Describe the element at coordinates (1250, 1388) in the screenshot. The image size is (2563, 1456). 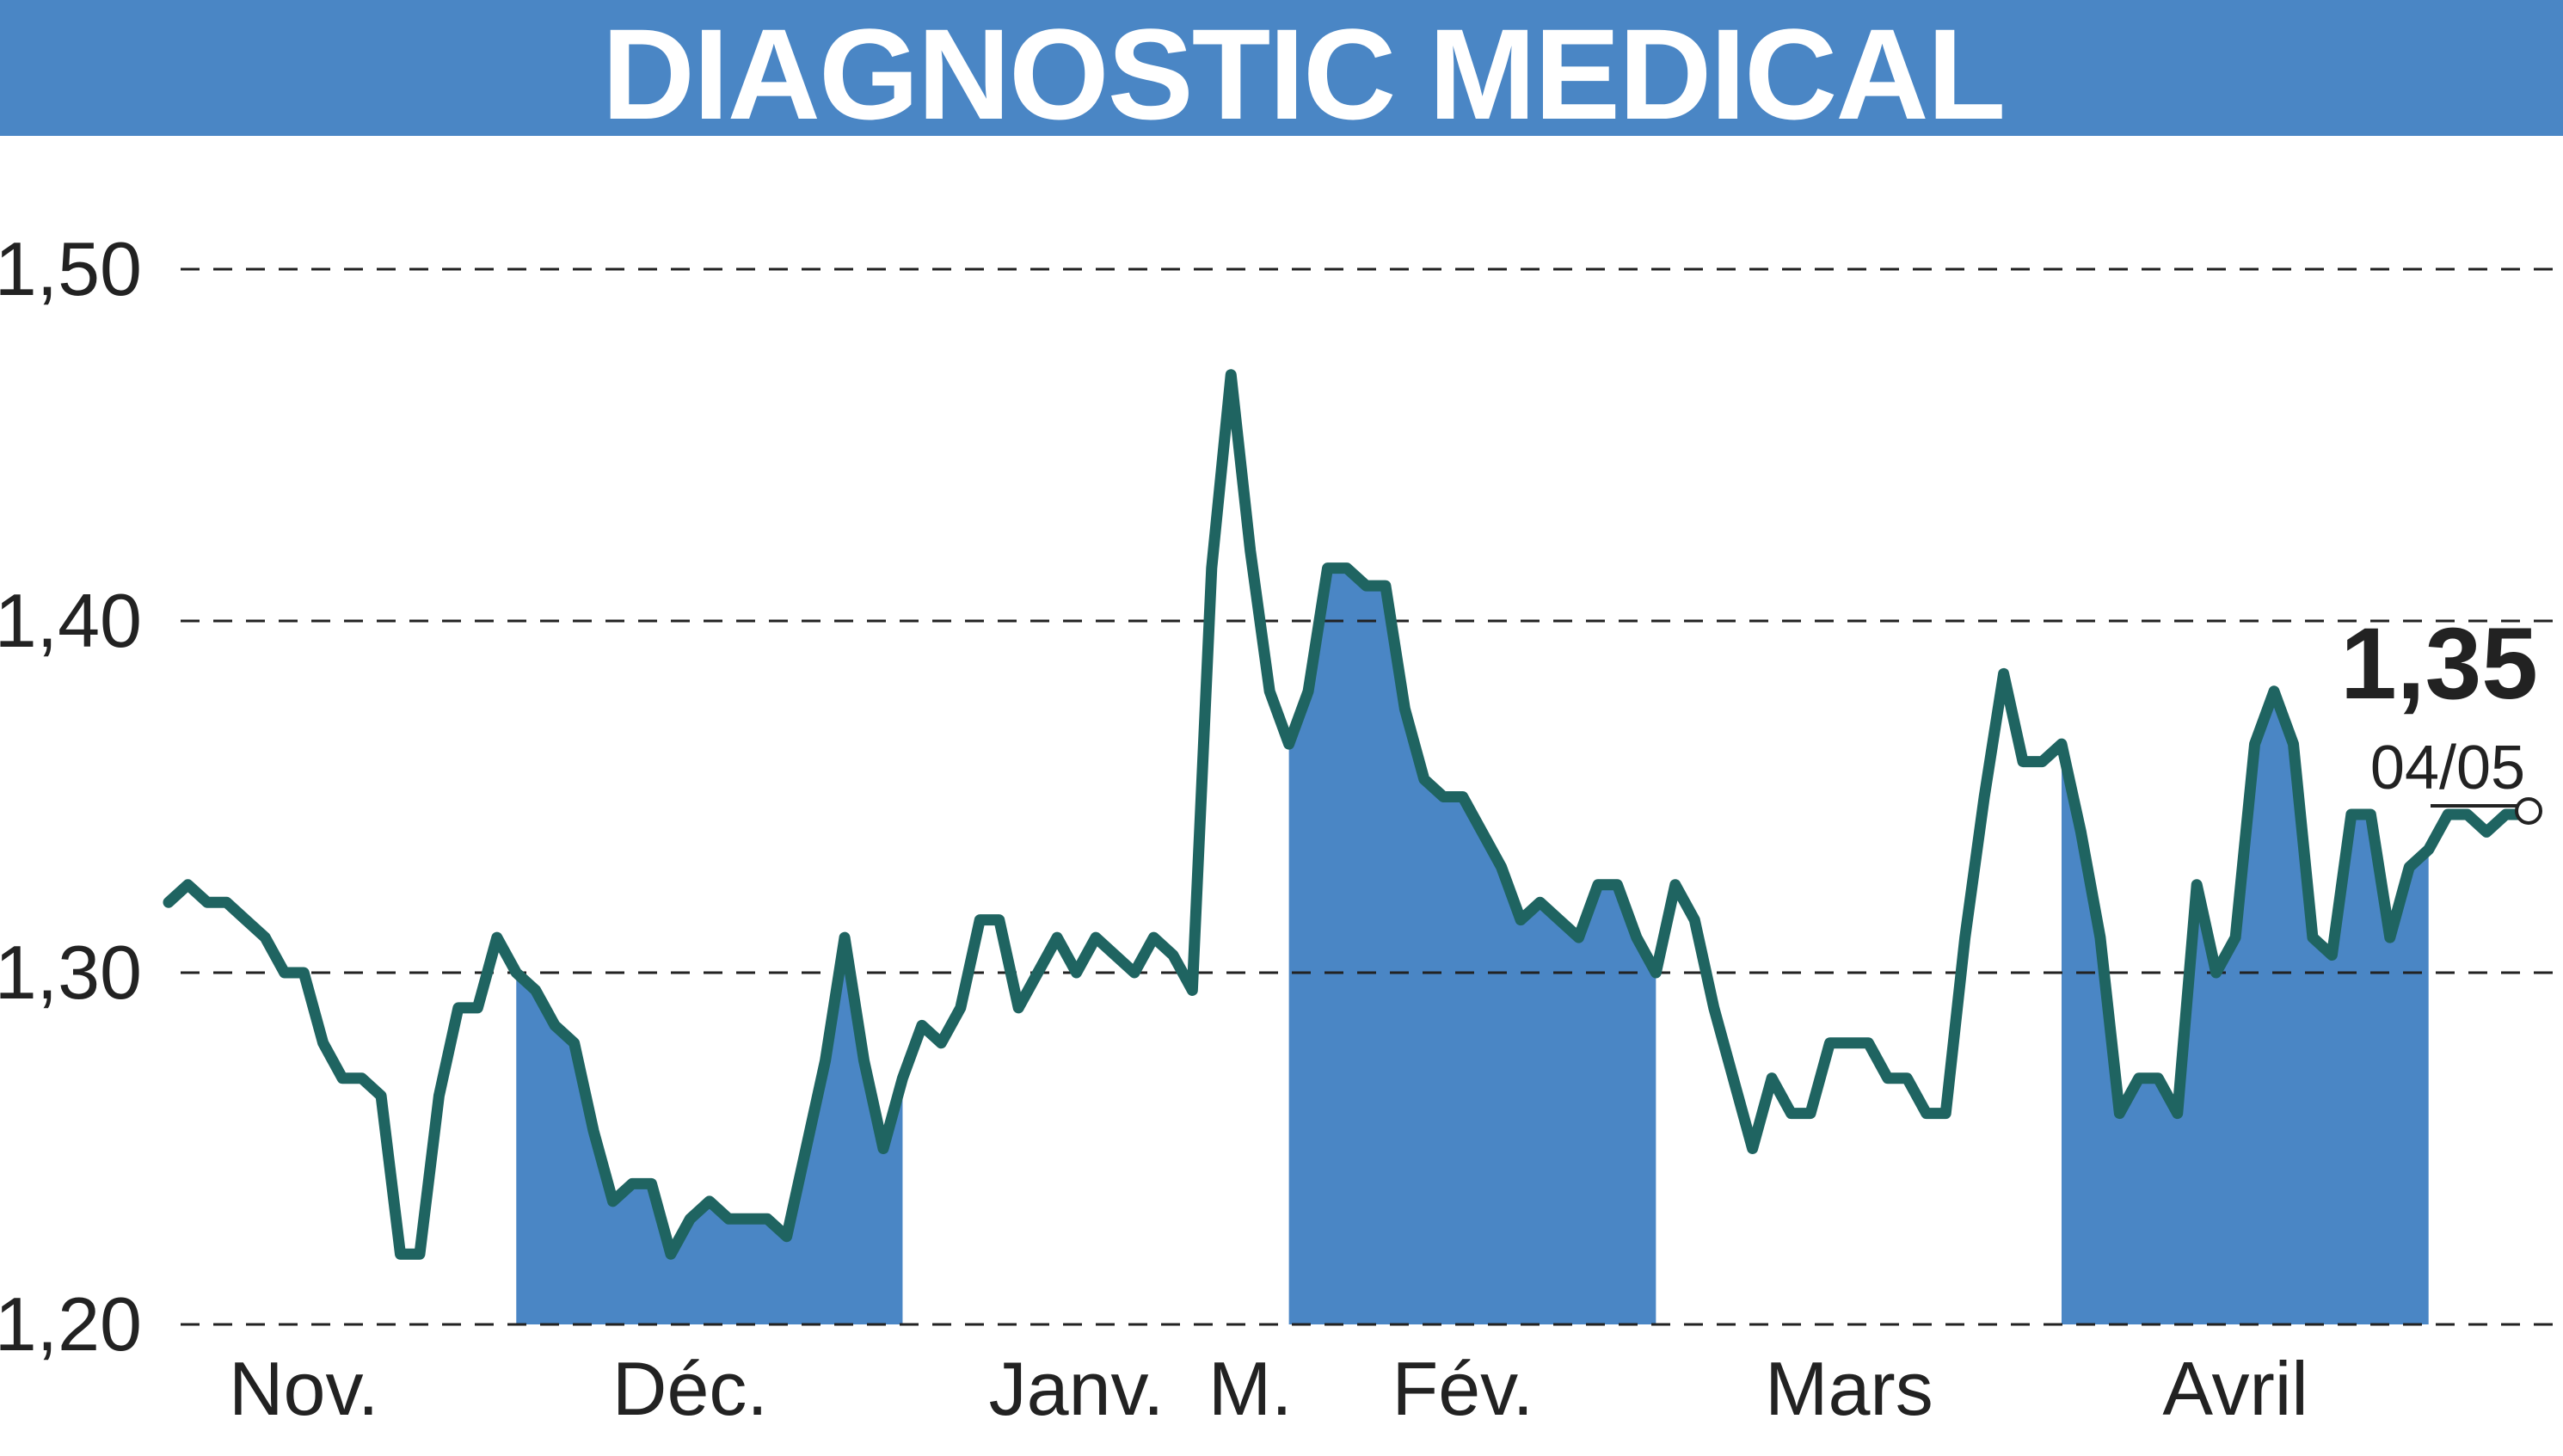
I see `x-tick-label: M.` at that location.